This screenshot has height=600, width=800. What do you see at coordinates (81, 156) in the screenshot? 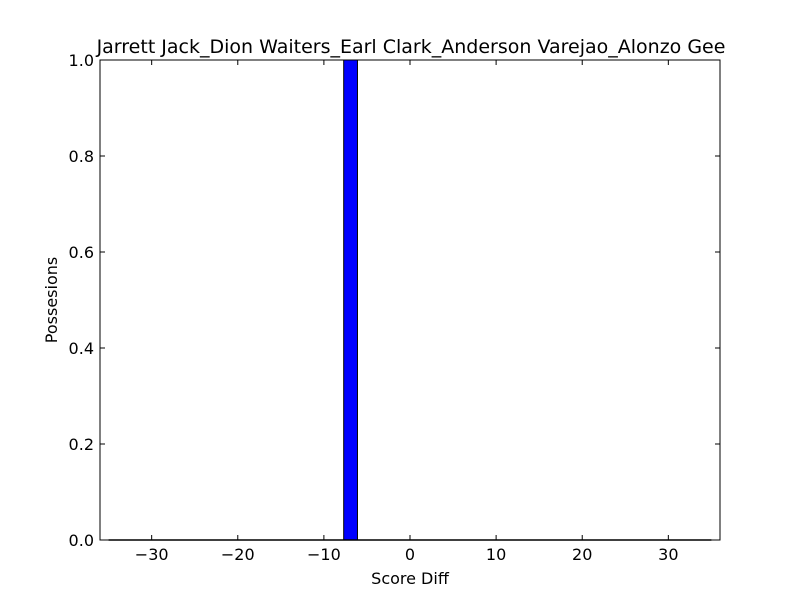
I see `y-tick-label: 0.8` at bounding box center [81, 156].